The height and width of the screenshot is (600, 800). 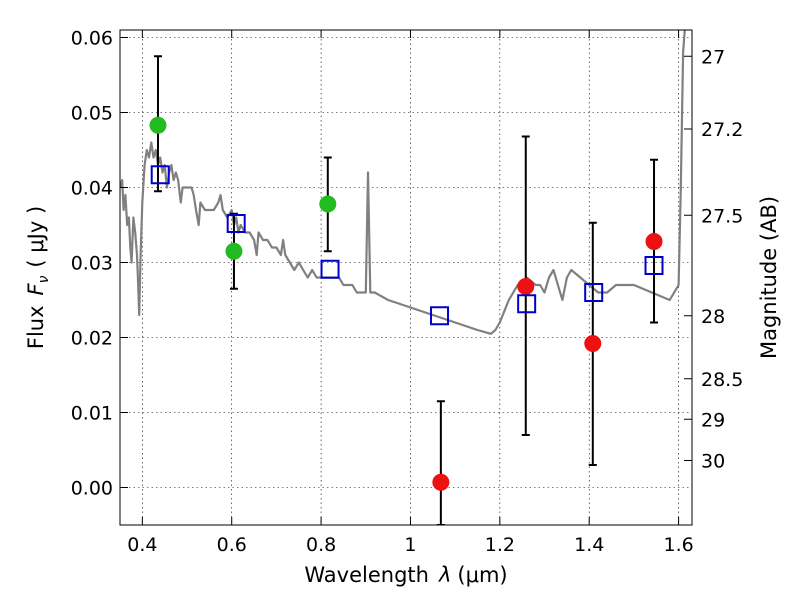 What do you see at coordinates (92, 339) in the screenshot?
I see `y-tick-label: 0.02` at bounding box center [92, 339].